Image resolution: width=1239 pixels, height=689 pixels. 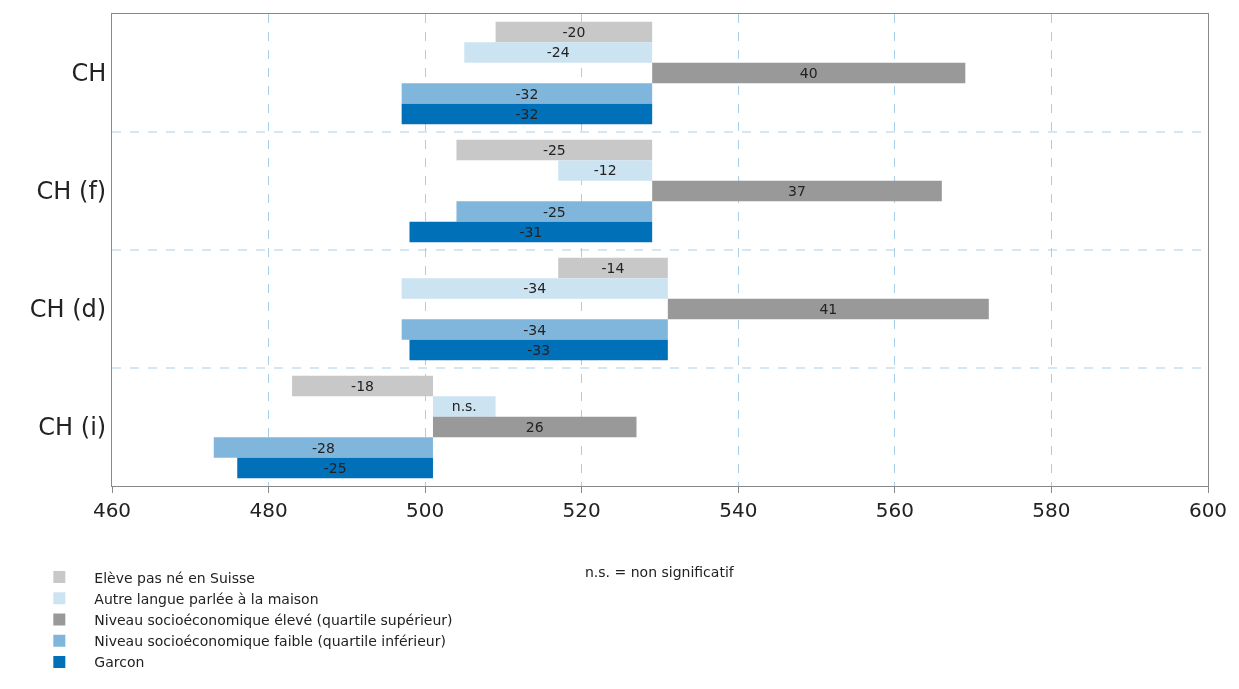 I want to click on x-tick-label: 520, so click(x=581, y=510).